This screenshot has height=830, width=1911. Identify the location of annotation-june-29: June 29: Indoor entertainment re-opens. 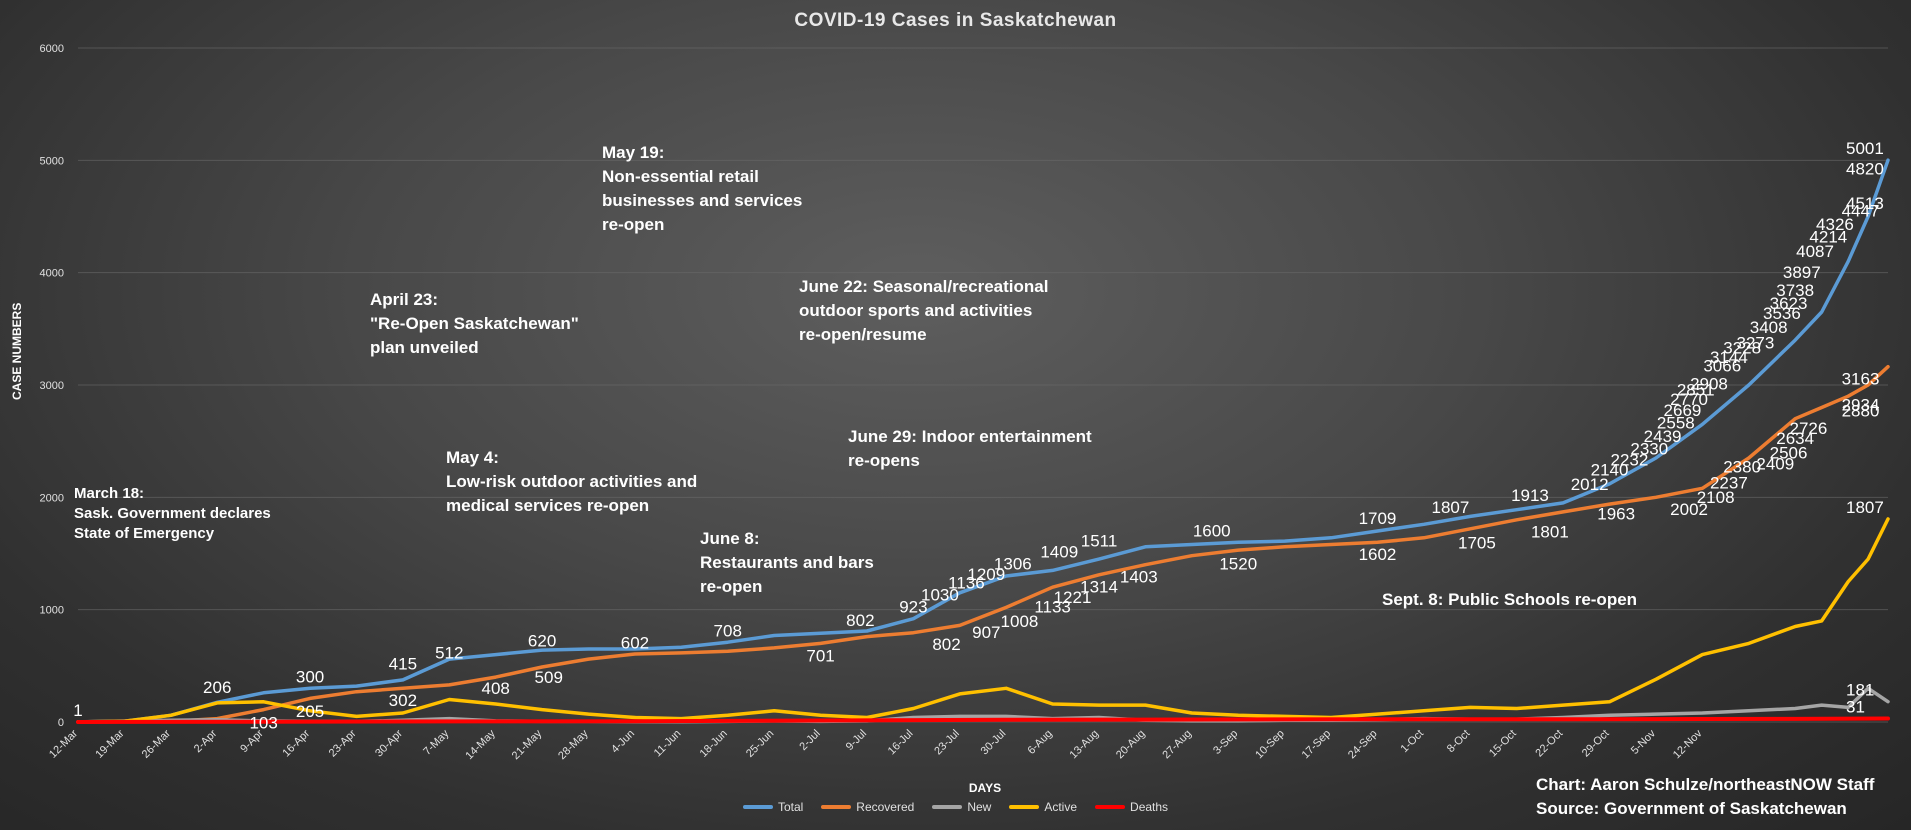
(970, 449).